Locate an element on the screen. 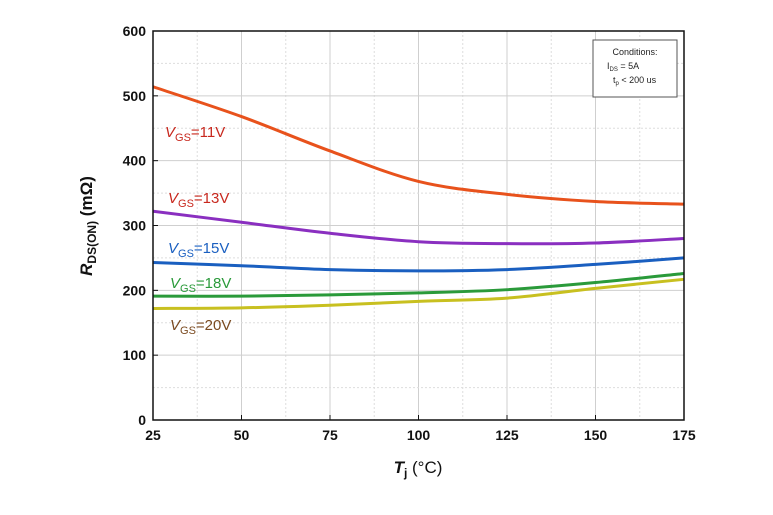 This screenshot has width=773, height=515. y-tick-label: 300 is located at coordinates (135, 226).